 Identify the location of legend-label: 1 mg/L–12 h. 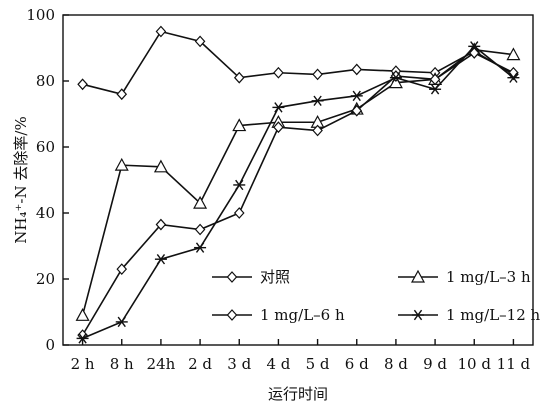
(493, 315).